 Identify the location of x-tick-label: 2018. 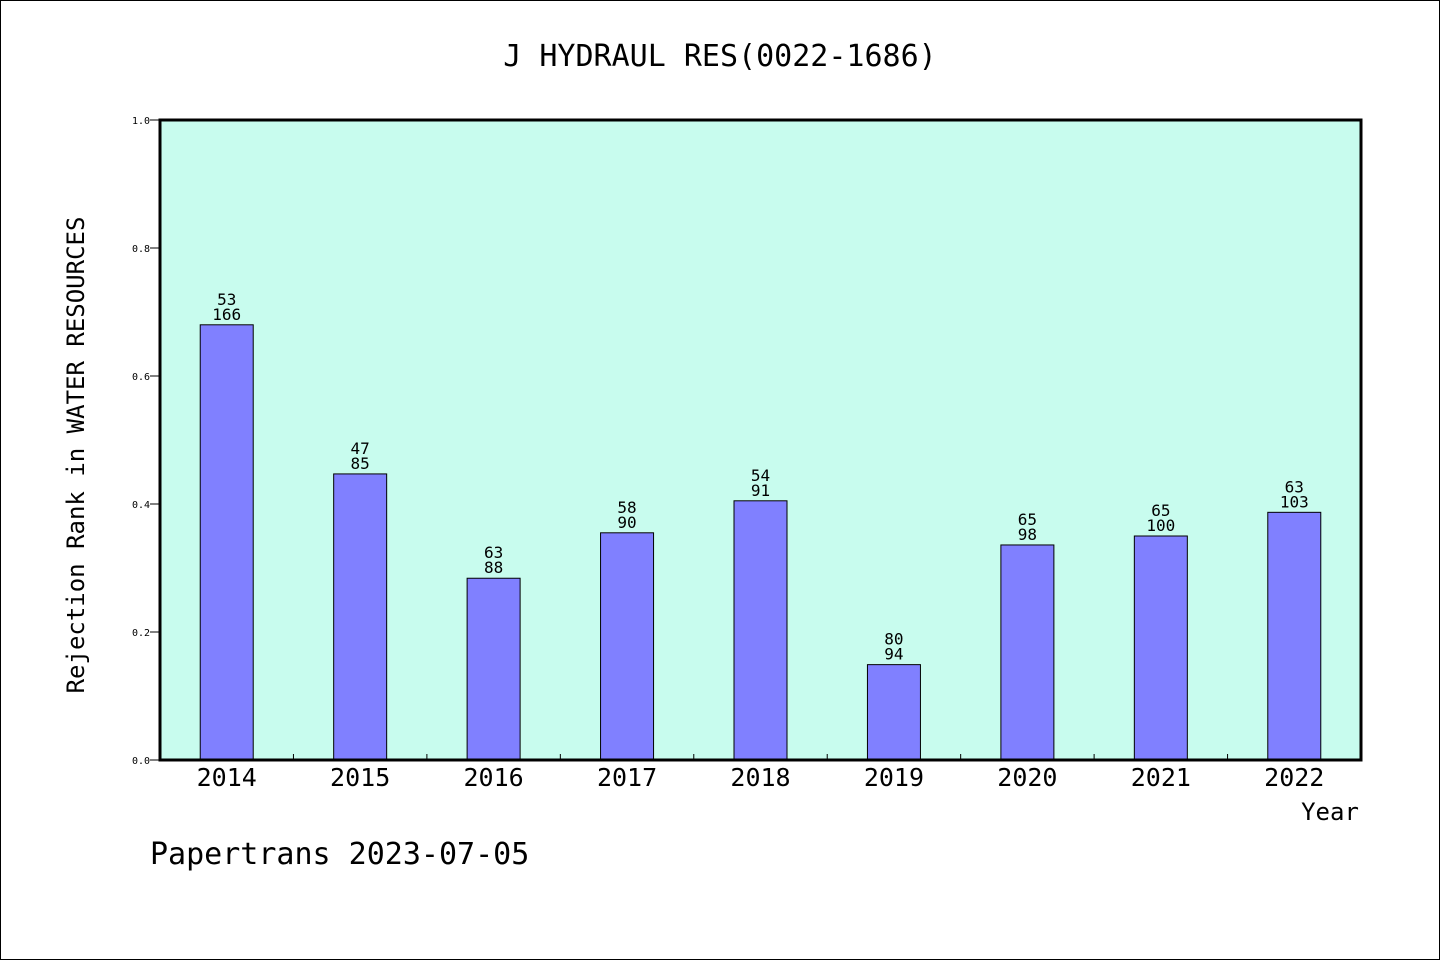
(760, 777).